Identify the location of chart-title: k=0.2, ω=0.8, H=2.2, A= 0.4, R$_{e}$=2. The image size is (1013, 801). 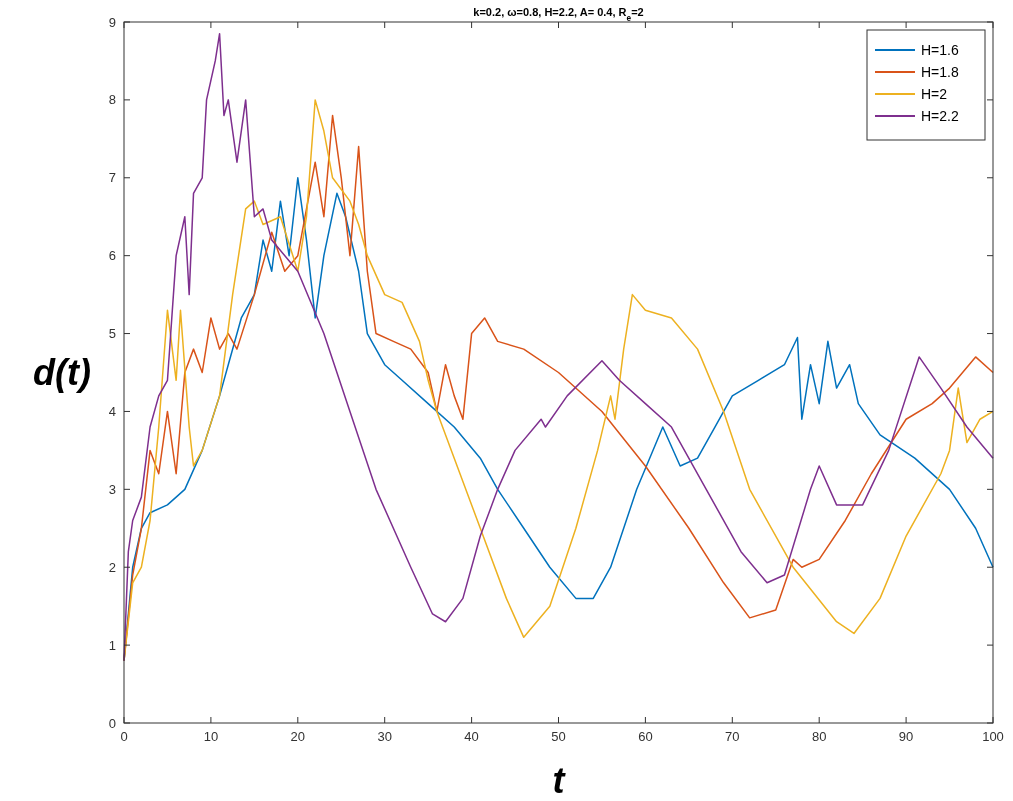
(558, 14).